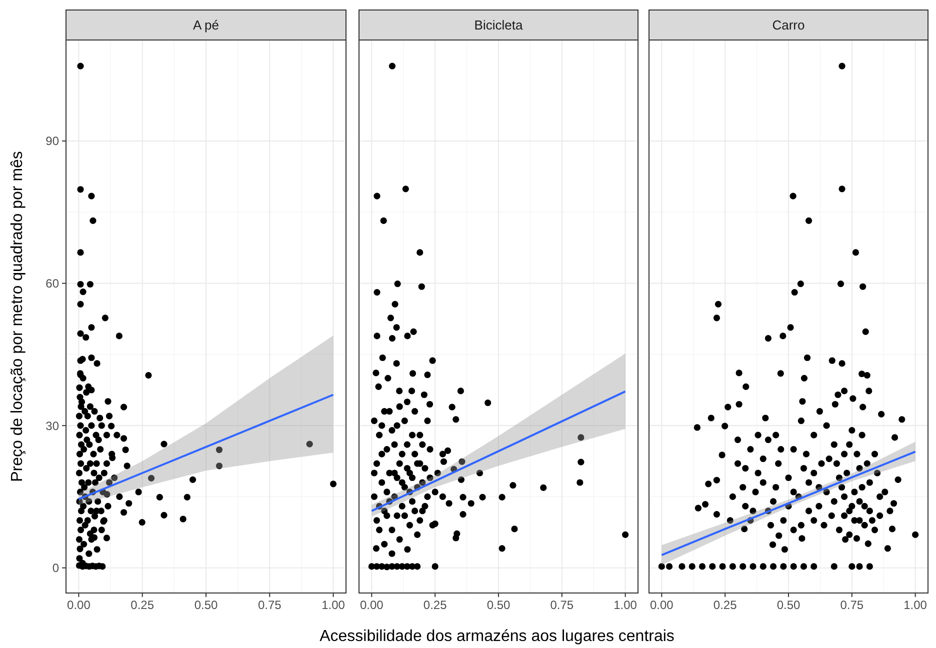 This screenshot has width=936, height=648. I want to click on x-axis-title: Acessibilidade dos armazéns aos lugares centrais, so click(497, 636).